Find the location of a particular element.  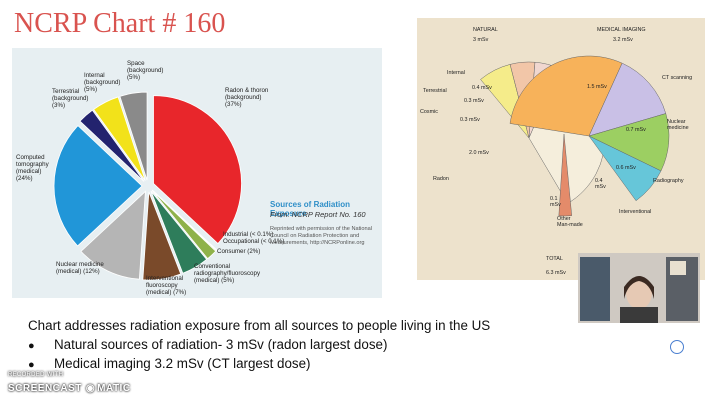

total-label: TOTAL is located at coordinates (554, 259).